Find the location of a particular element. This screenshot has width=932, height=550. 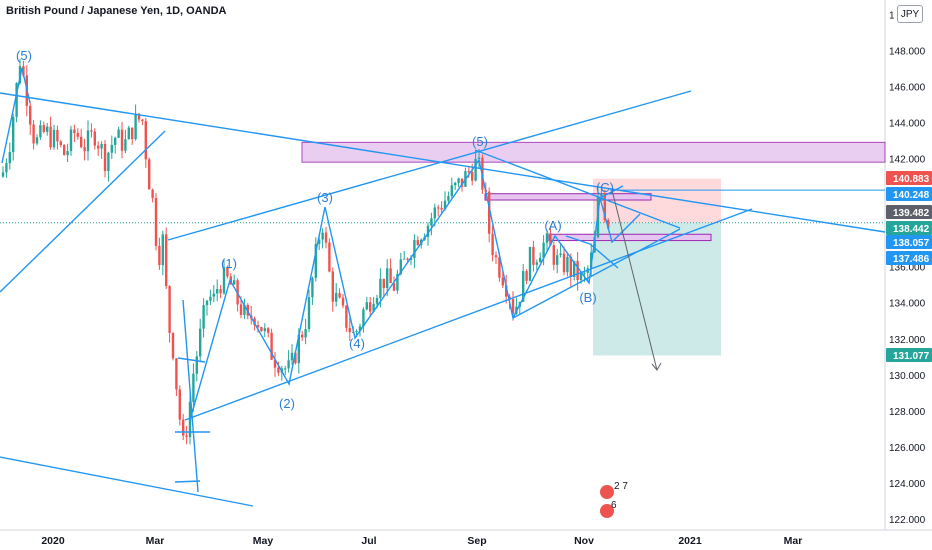

wave-label: (C) is located at coordinates (605, 187).